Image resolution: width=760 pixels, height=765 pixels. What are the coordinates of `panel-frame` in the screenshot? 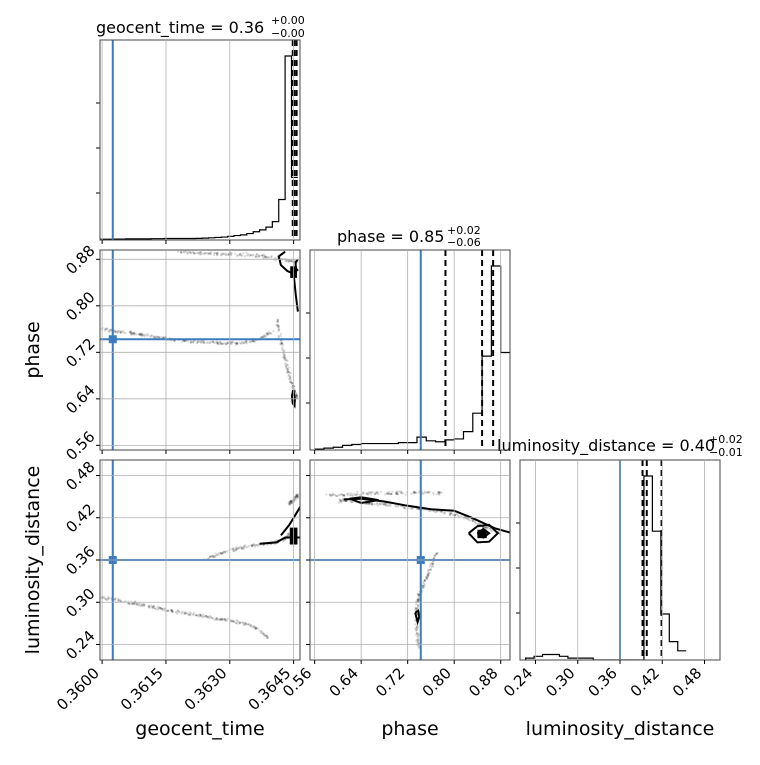 It's located at (410, 350).